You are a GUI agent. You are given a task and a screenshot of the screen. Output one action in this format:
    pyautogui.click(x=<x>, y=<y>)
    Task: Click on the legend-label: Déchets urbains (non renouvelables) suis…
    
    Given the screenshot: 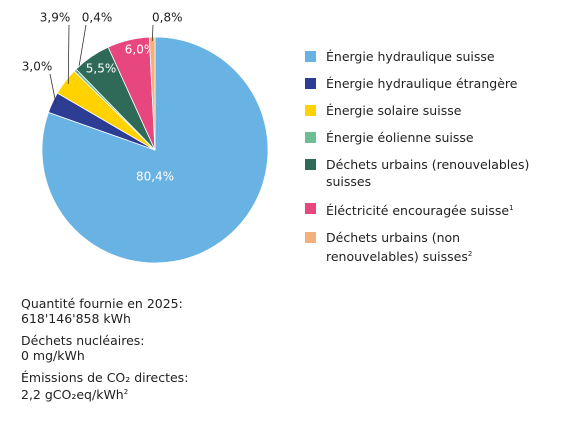 What is the action you would take?
    pyautogui.click(x=397, y=247)
    